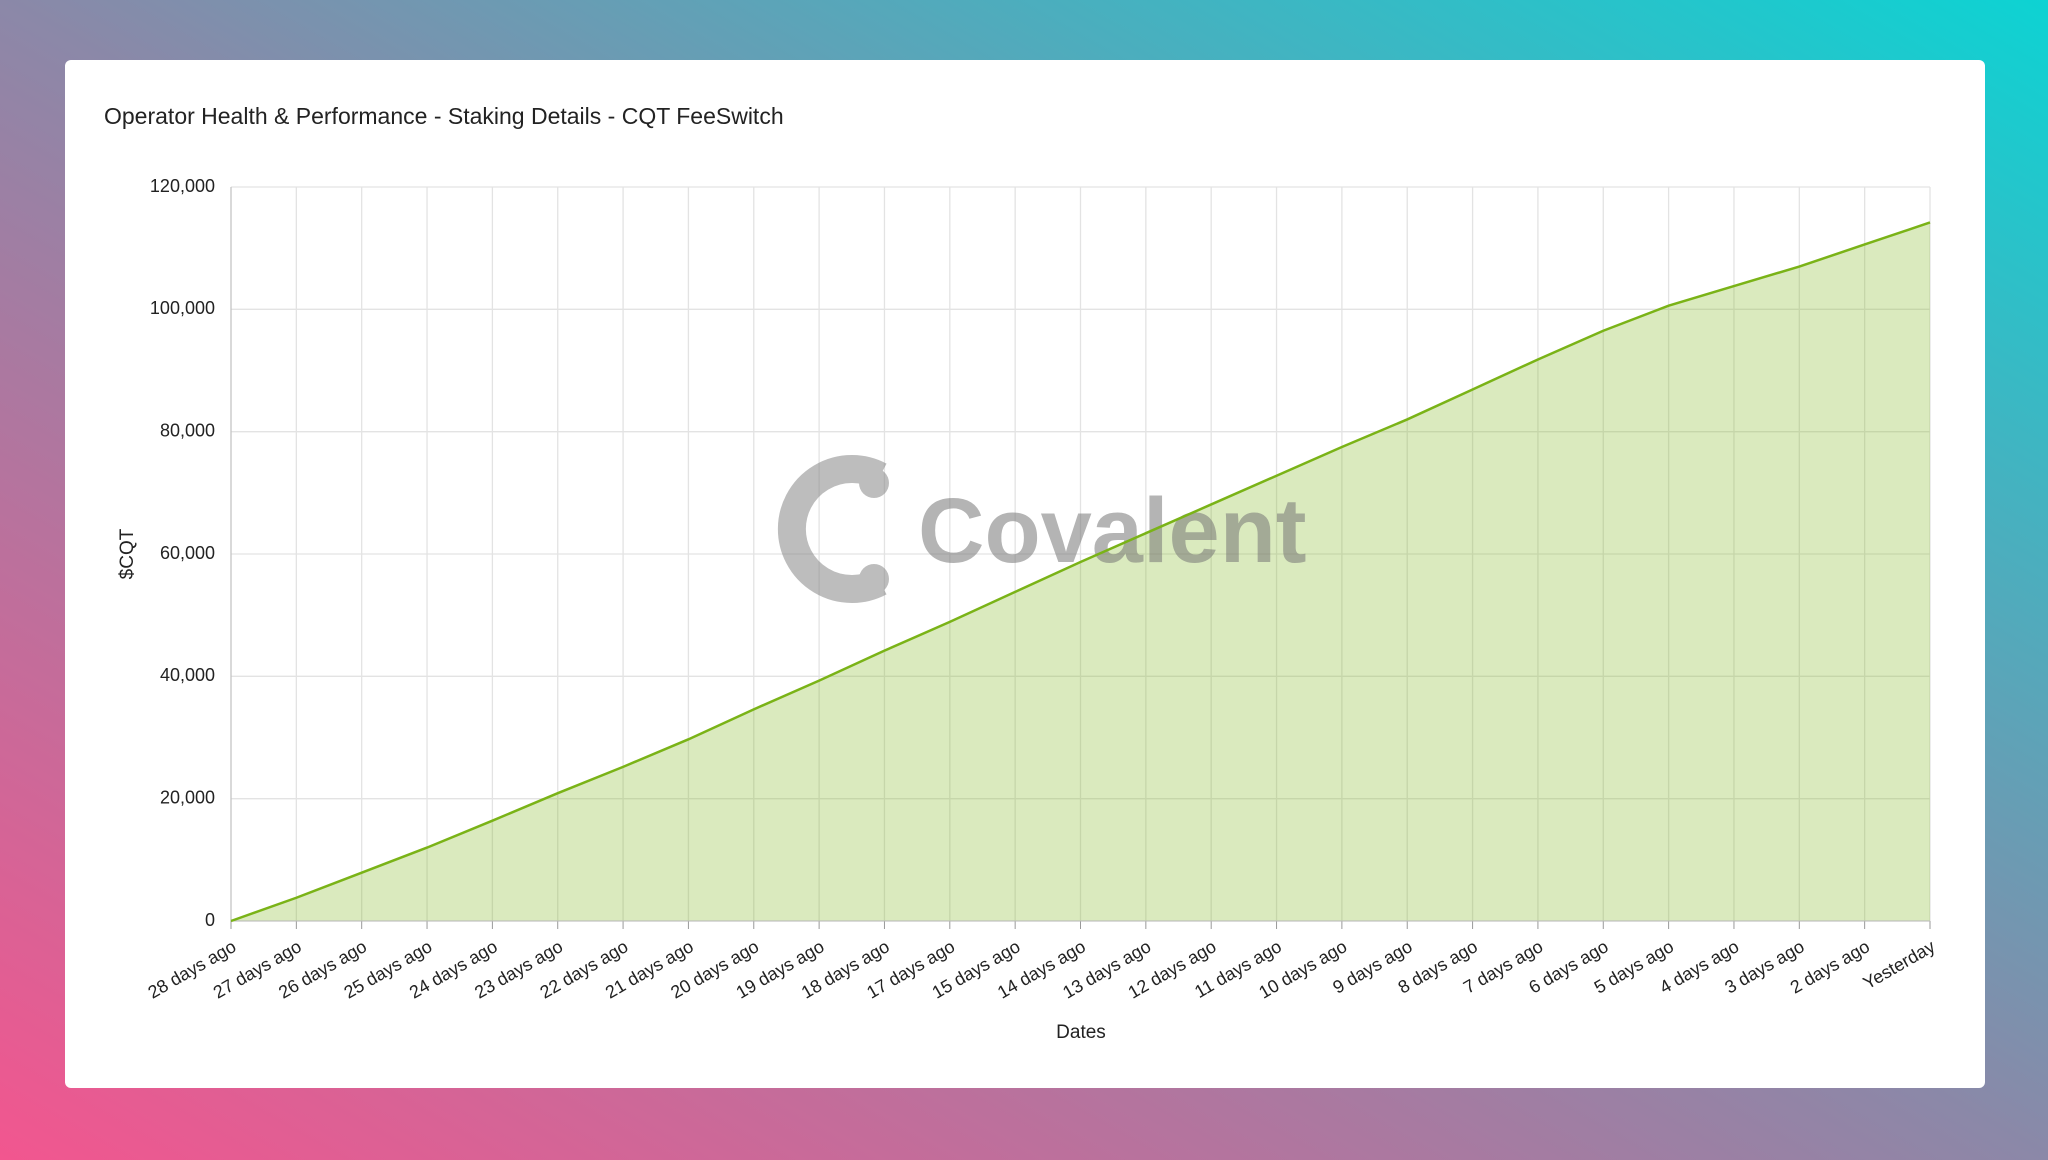  What do you see at coordinates (1081, 1032) in the screenshot?
I see `x-axis-label: Dates` at bounding box center [1081, 1032].